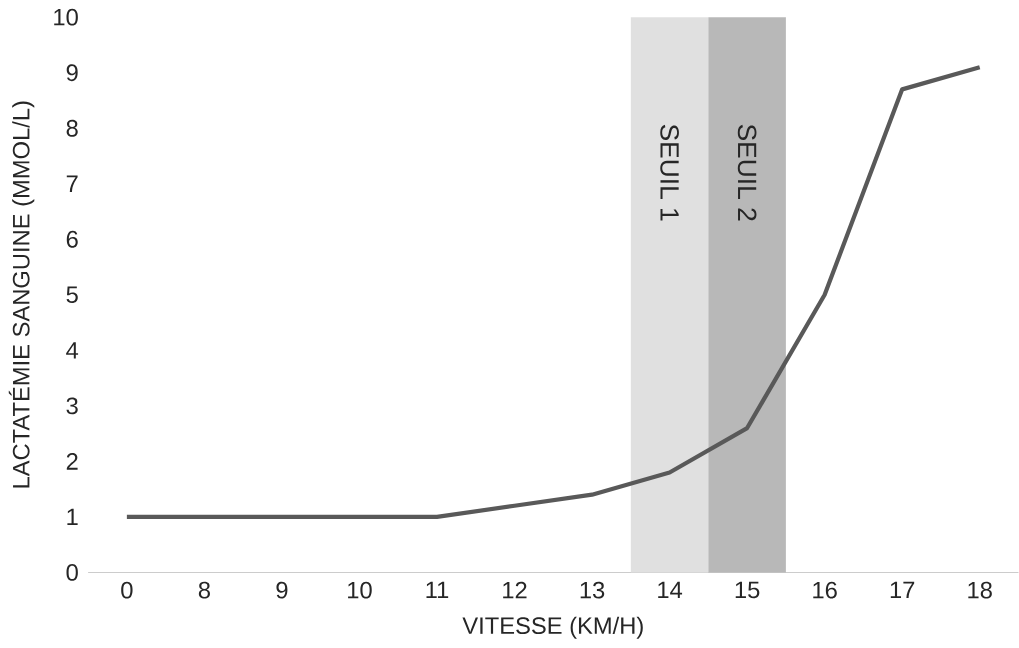  I want to click on x-tick-label: 11, so click(437, 590).